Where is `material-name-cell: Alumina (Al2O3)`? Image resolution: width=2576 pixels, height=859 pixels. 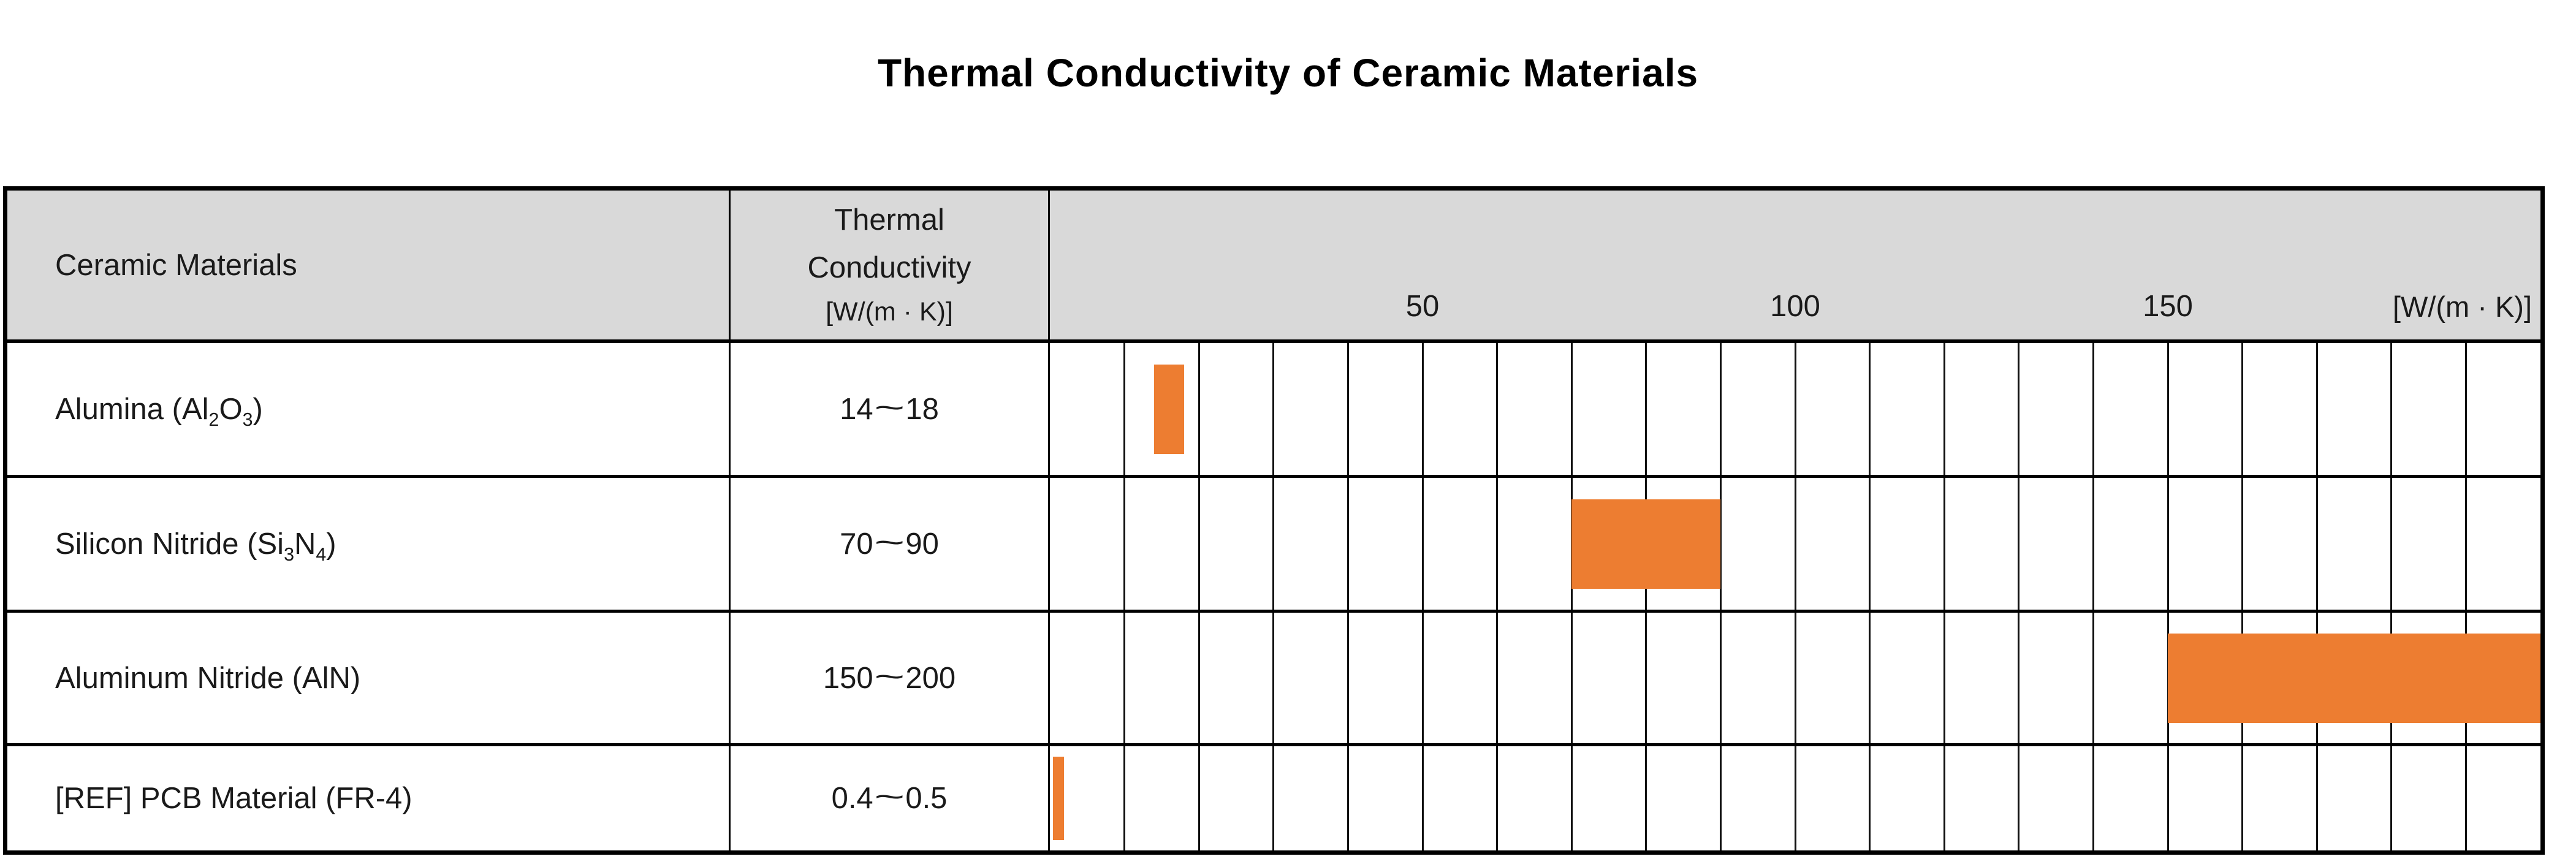
material-name-cell: Alumina (Al2O3) is located at coordinates (369, 409).